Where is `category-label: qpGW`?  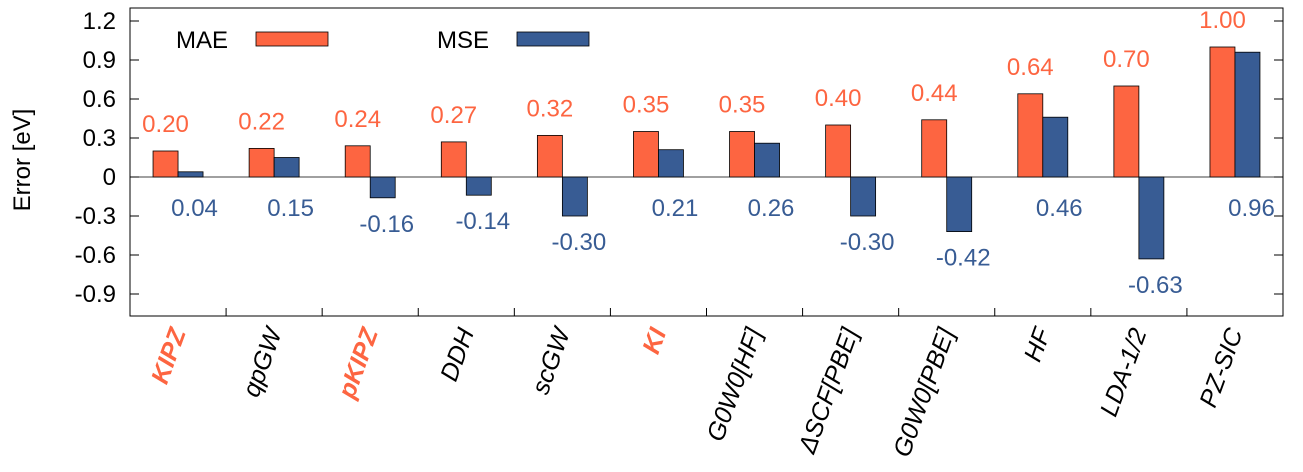 category-label: qpGW is located at coordinates (262, 361).